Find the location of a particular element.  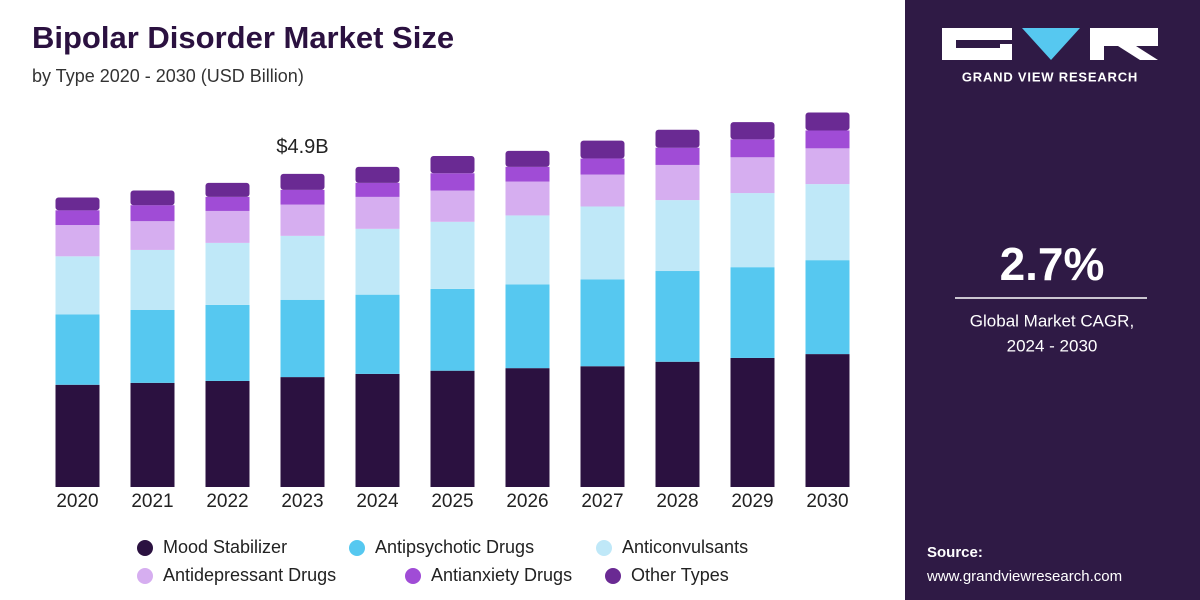

x-tick-label: 2025 is located at coordinates (452, 501).